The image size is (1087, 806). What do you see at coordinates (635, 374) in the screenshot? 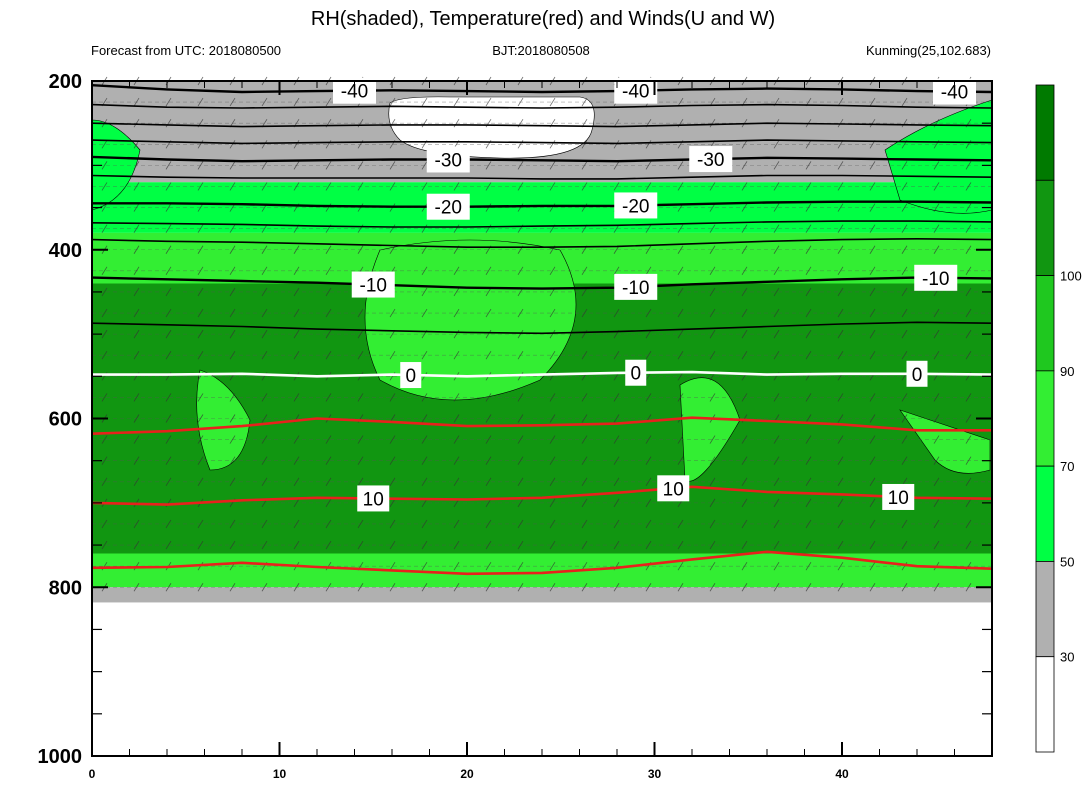
I see `contour-label: 0` at bounding box center [635, 374].